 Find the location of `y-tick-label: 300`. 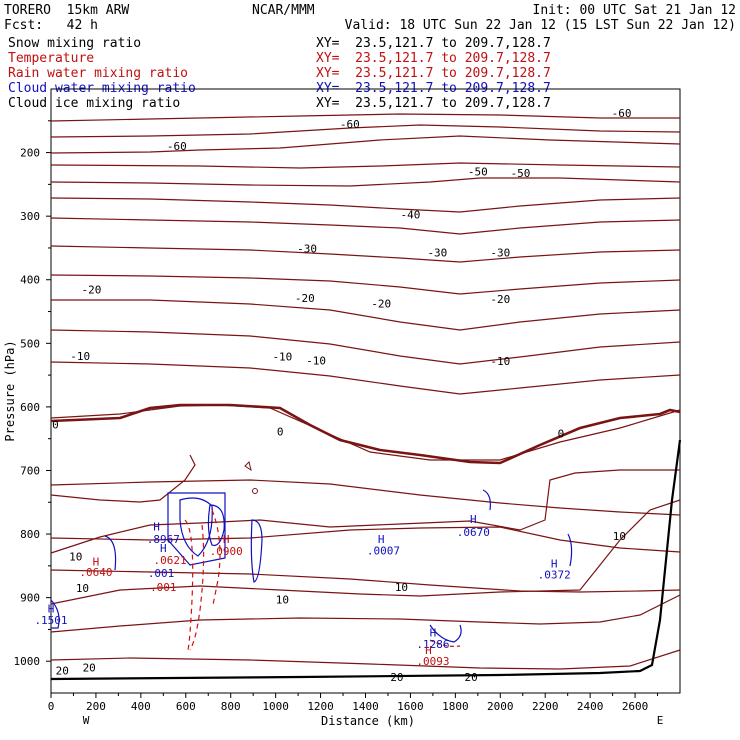

y-tick-label: 300 is located at coordinates (30, 216).